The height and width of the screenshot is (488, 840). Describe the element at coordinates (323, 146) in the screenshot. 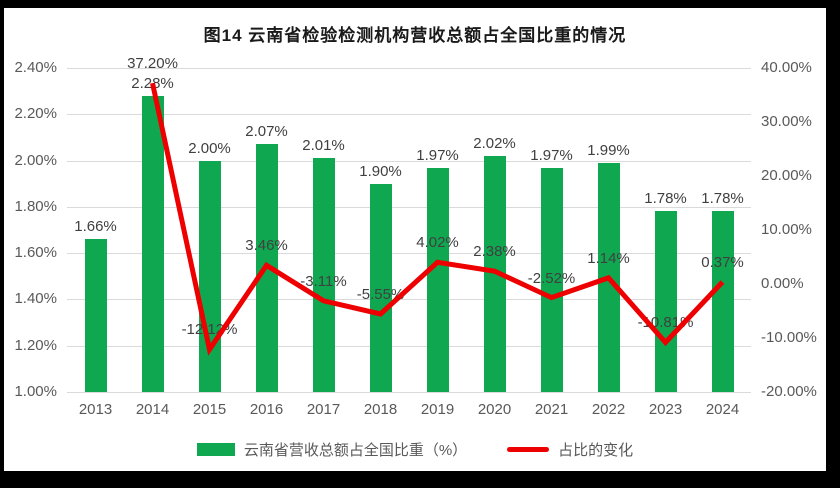

I see `bar-value-label: 2.01%` at that location.